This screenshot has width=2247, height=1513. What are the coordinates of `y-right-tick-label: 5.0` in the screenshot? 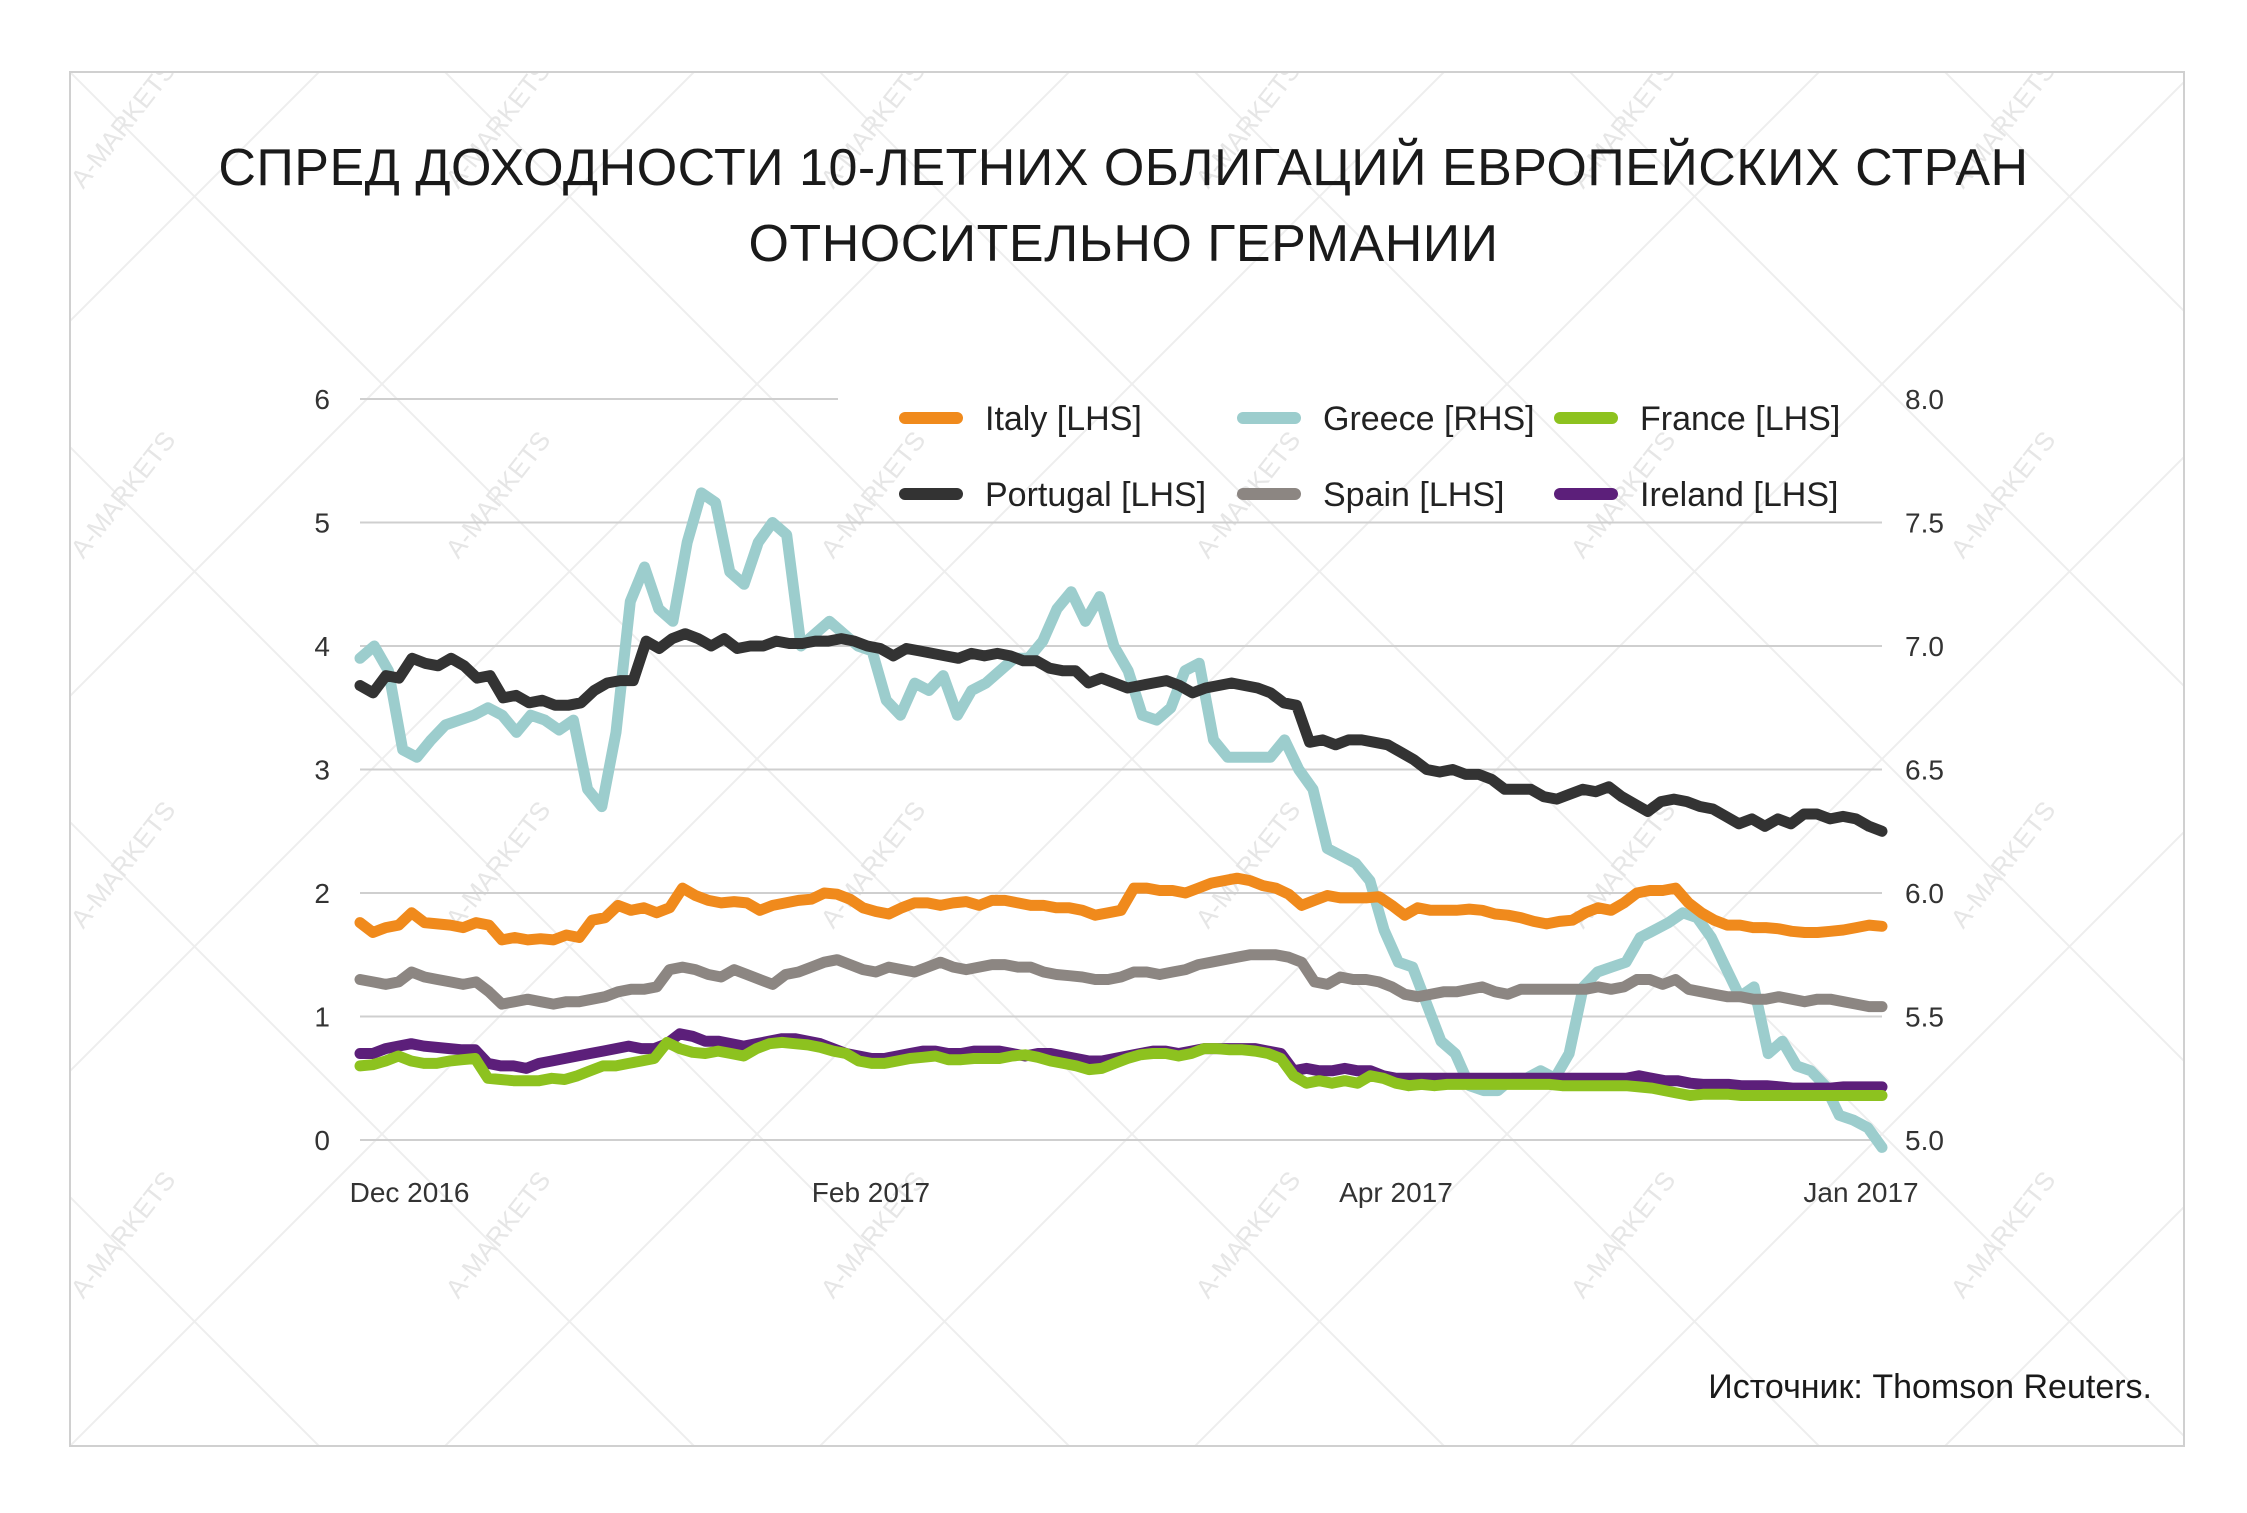 It's located at (1924, 1140).